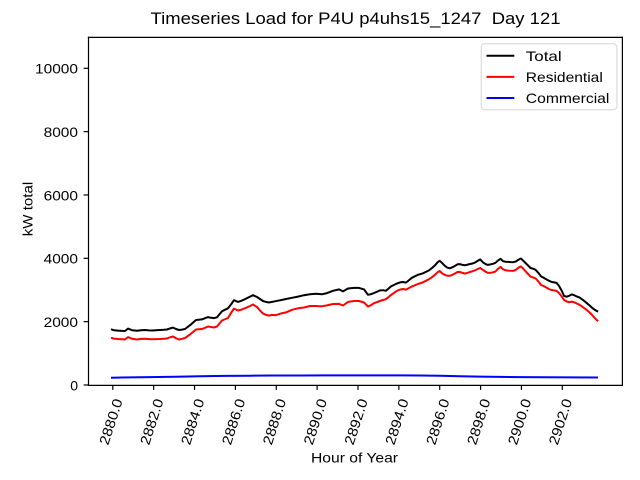 The image size is (640, 480). Describe the element at coordinates (28, 209) in the screenshot. I see `svg-text: kW total` at that location.